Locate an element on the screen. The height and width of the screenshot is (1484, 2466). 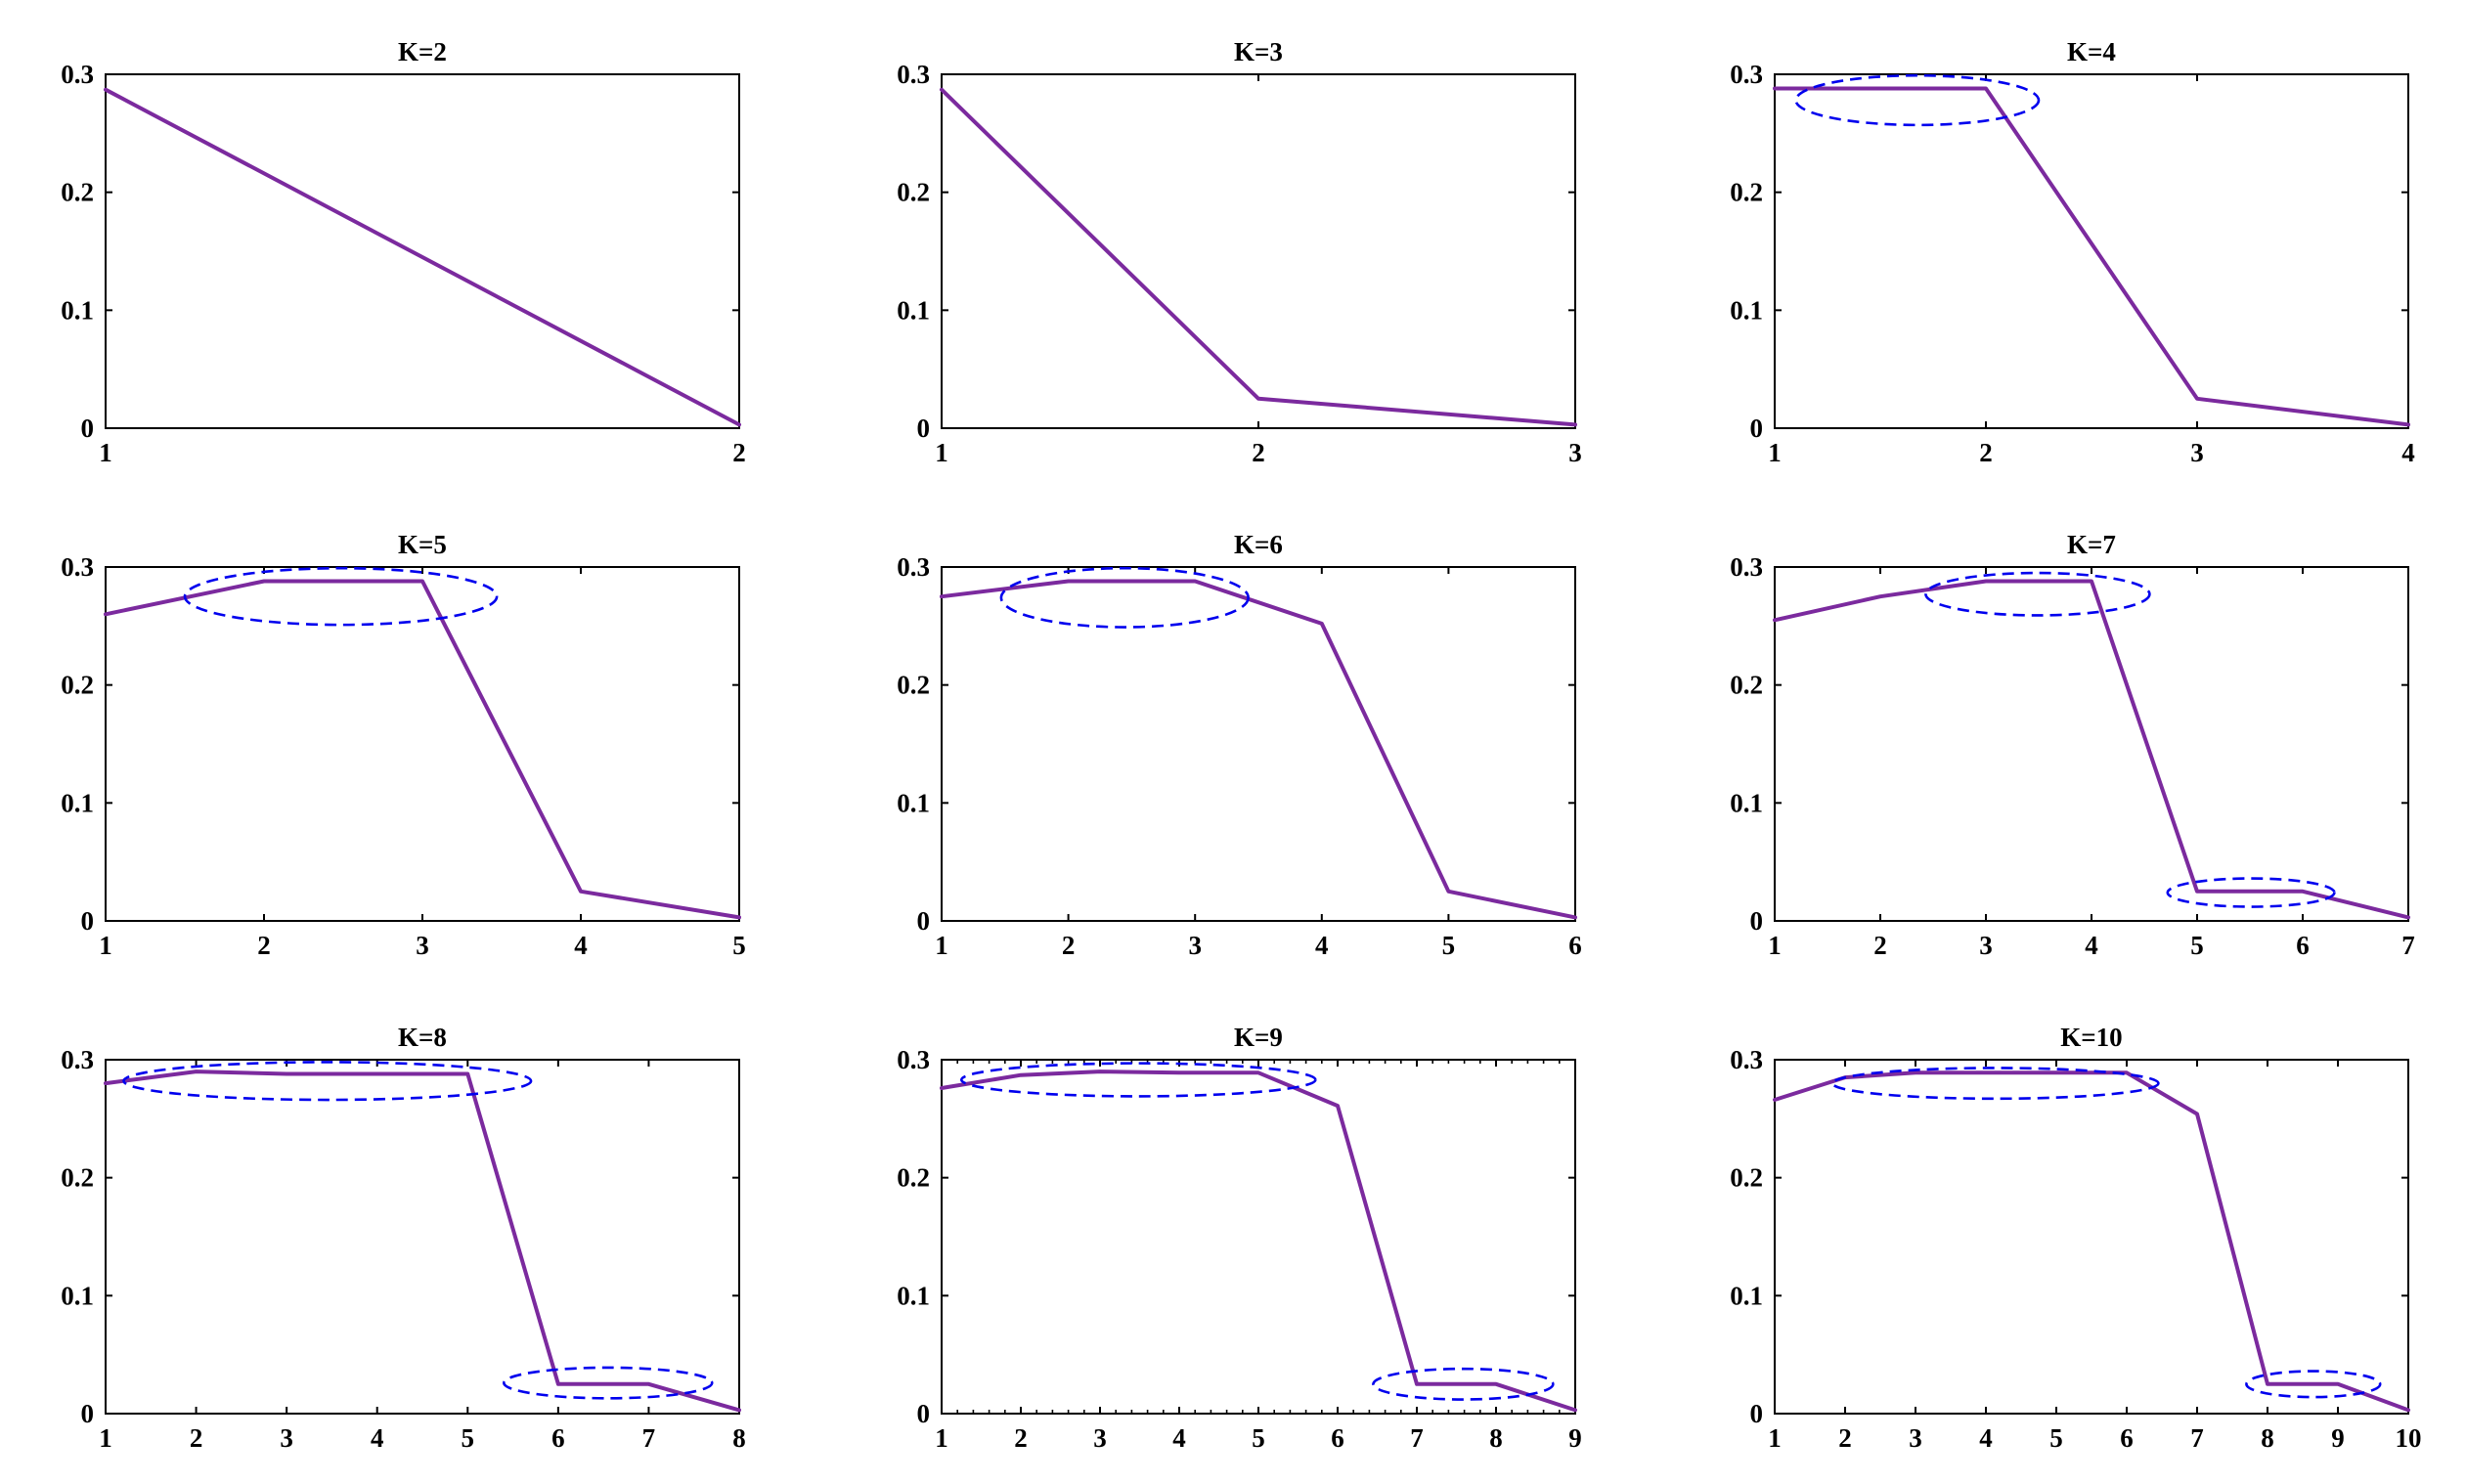
subplot-k-7: K=7 0 0.1 0.2 0.3 1 2 3 4 5 6 7 is located at coordinates (2072, 745).